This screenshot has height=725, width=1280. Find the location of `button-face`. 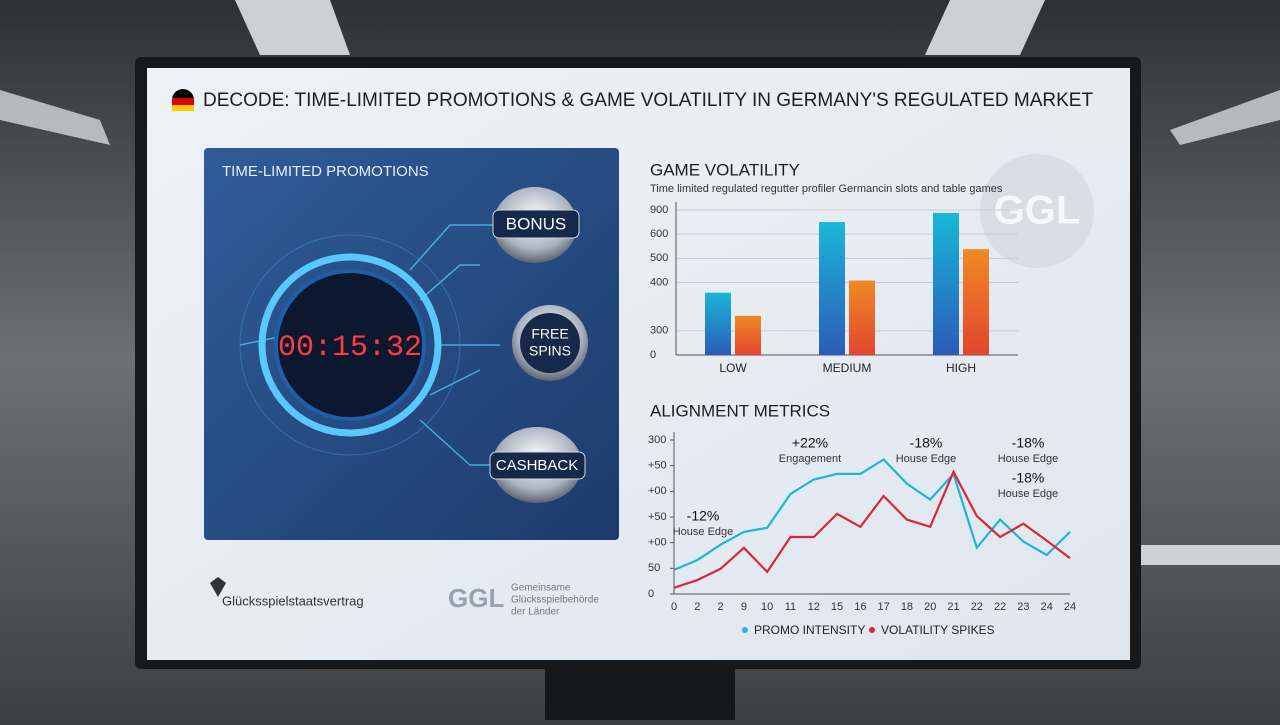

button-face is located at coordinates (550, 343).